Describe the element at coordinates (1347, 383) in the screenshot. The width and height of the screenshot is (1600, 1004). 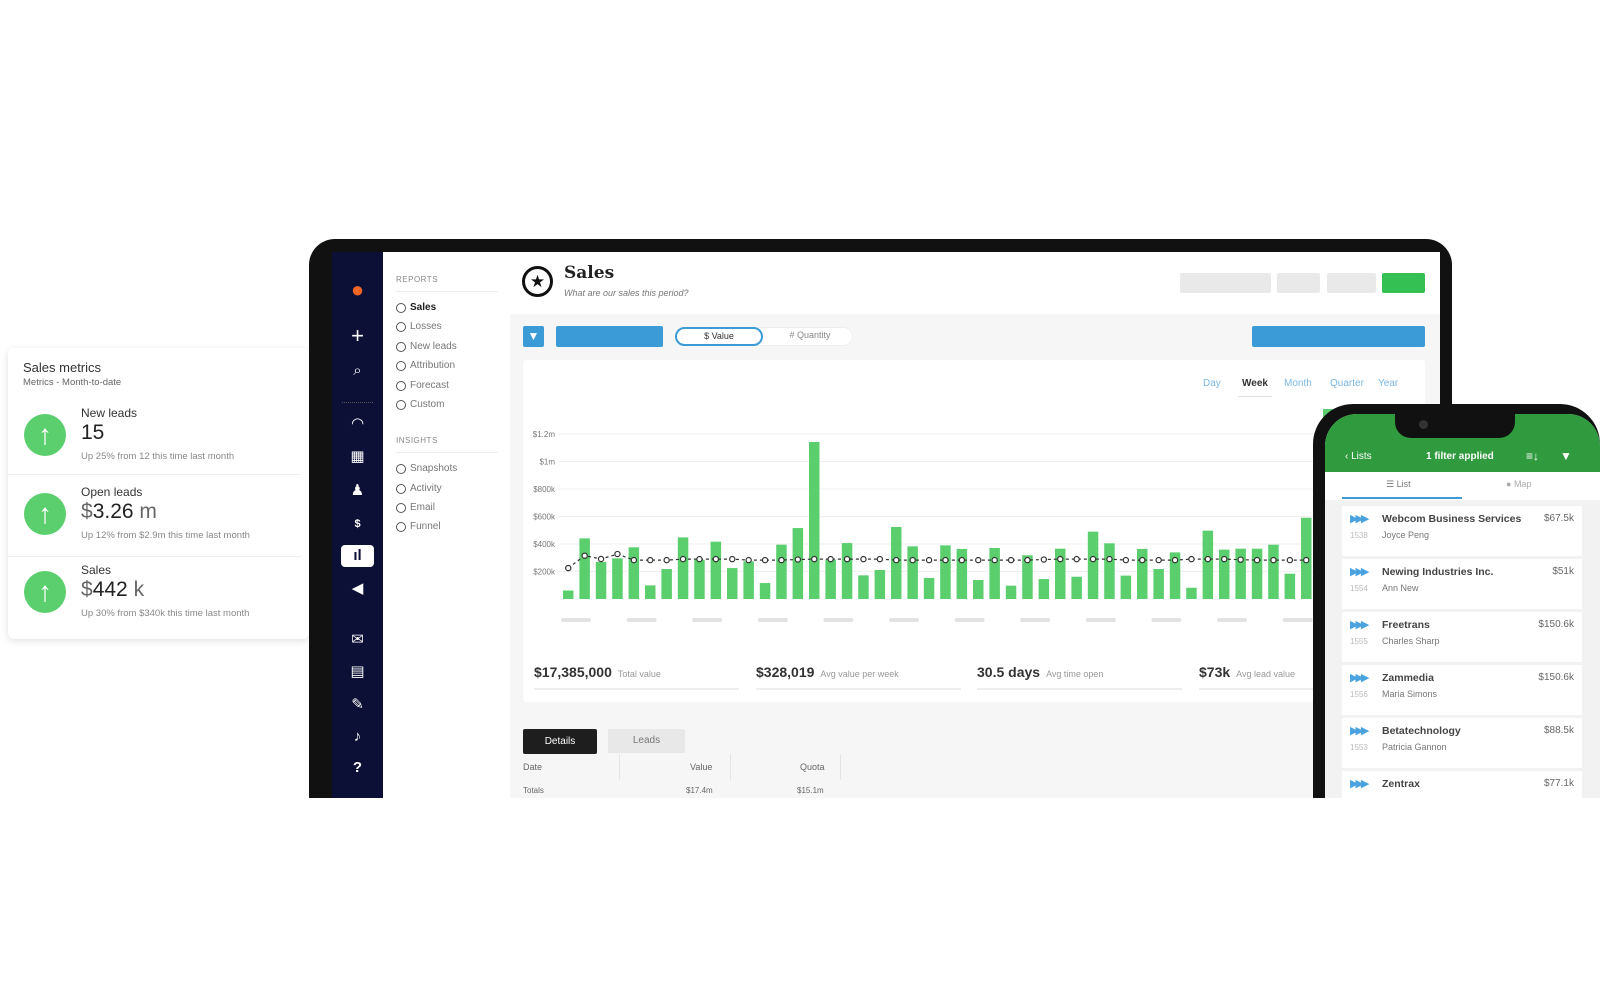
I see `tab-quarter: Quarter` at that location.